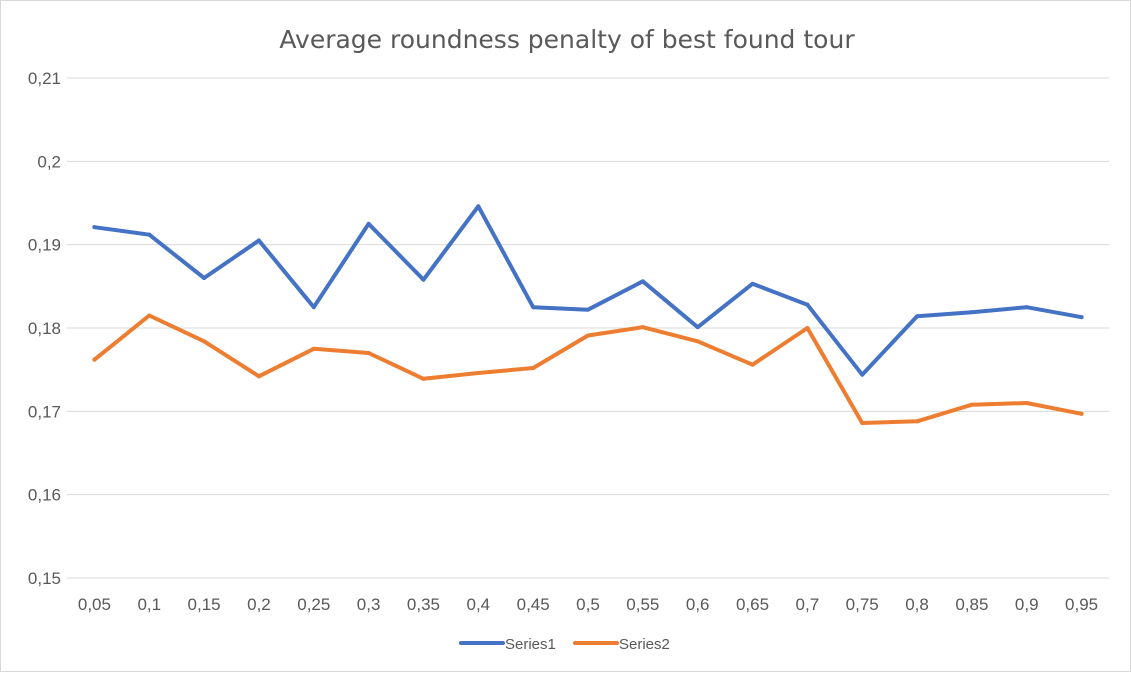 The width and height of the screenshot is (1131, 673). I want to click on x-tick-label: 0,15, so click(204, 604).